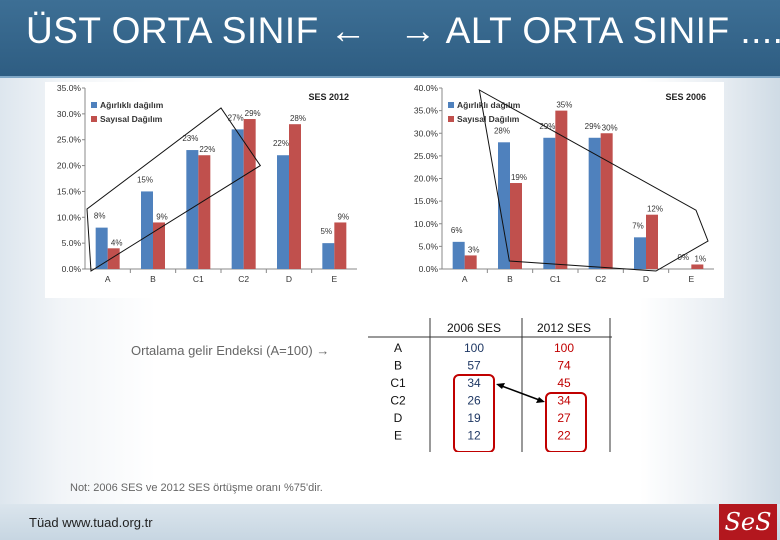 The height and width of the screenshot is (540, 780). Describe the element at coordinates (117, 242) in the screenshot. I see `data-label: 4%` at that location.